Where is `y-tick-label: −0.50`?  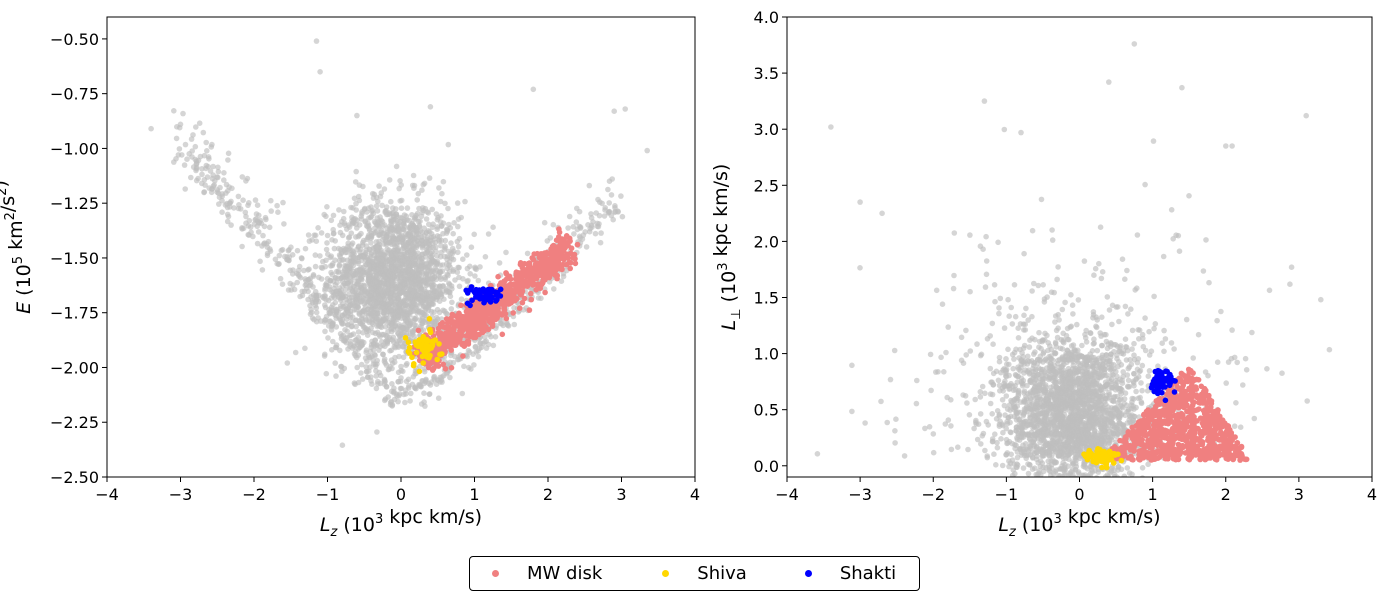 y-tick-label: −0.50 is located at coordinates (74, 39).